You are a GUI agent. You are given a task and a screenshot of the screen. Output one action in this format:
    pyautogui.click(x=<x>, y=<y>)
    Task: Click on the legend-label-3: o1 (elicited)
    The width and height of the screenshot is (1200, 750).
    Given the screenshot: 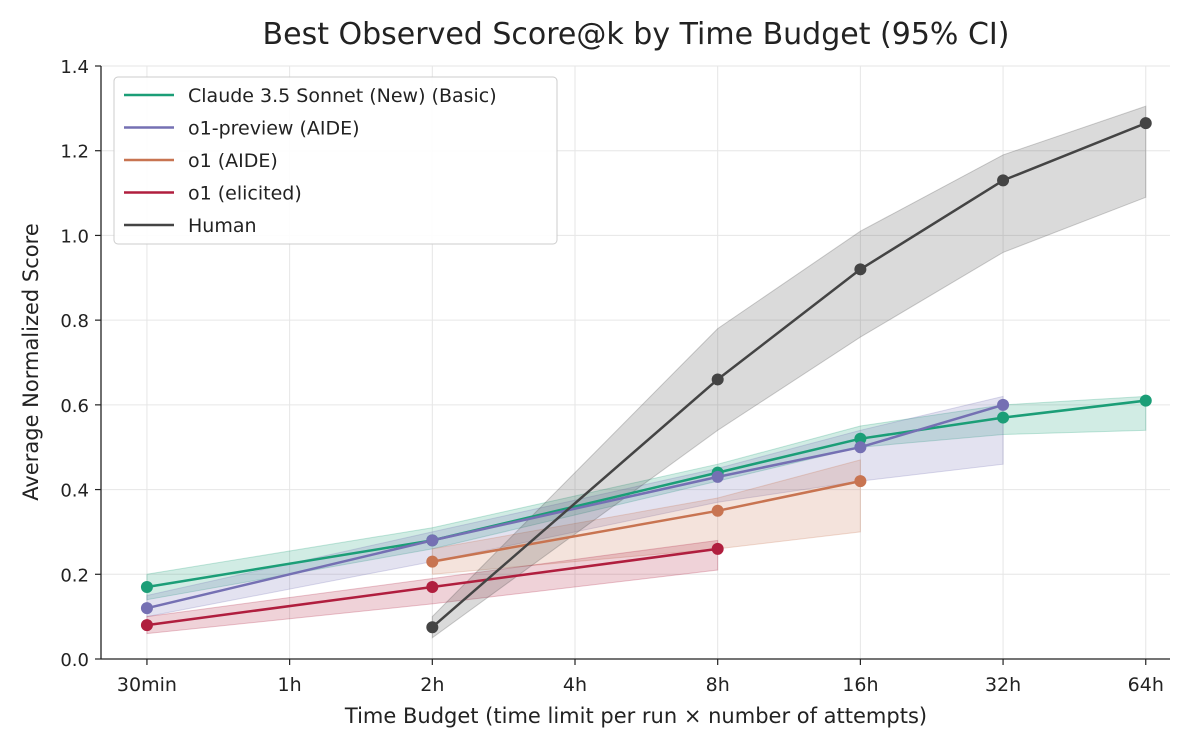 What is the action you would take?
    pyautogui.click(x=245, y=194)
    